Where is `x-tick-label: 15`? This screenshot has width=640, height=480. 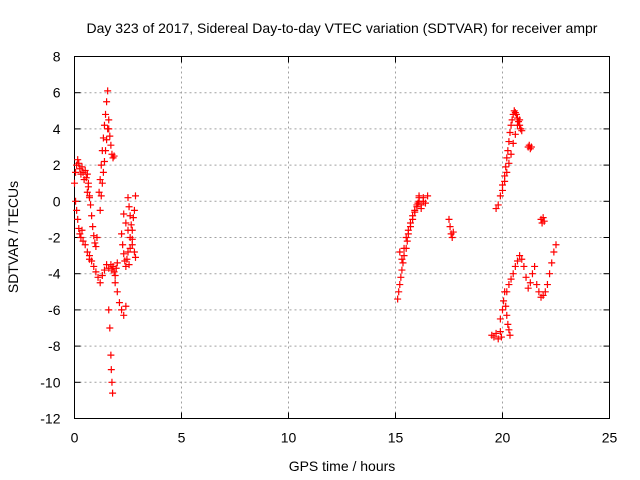 x-tick-label: 15 is located at coordinates (396, 438).